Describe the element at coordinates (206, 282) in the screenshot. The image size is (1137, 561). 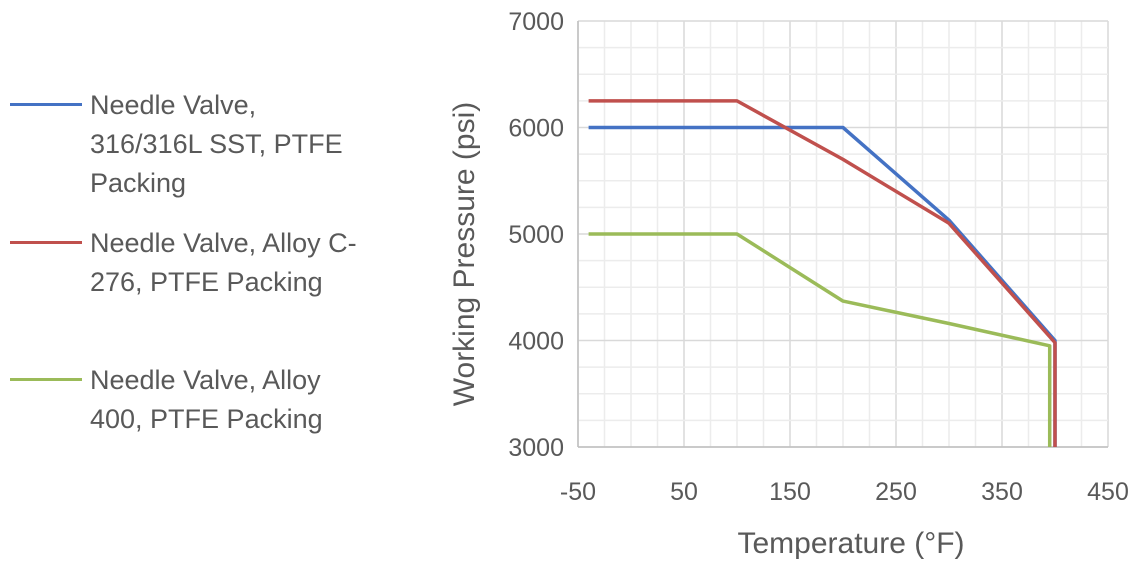
I see `legend-label-line: 276, PTFE Packing` at that location.